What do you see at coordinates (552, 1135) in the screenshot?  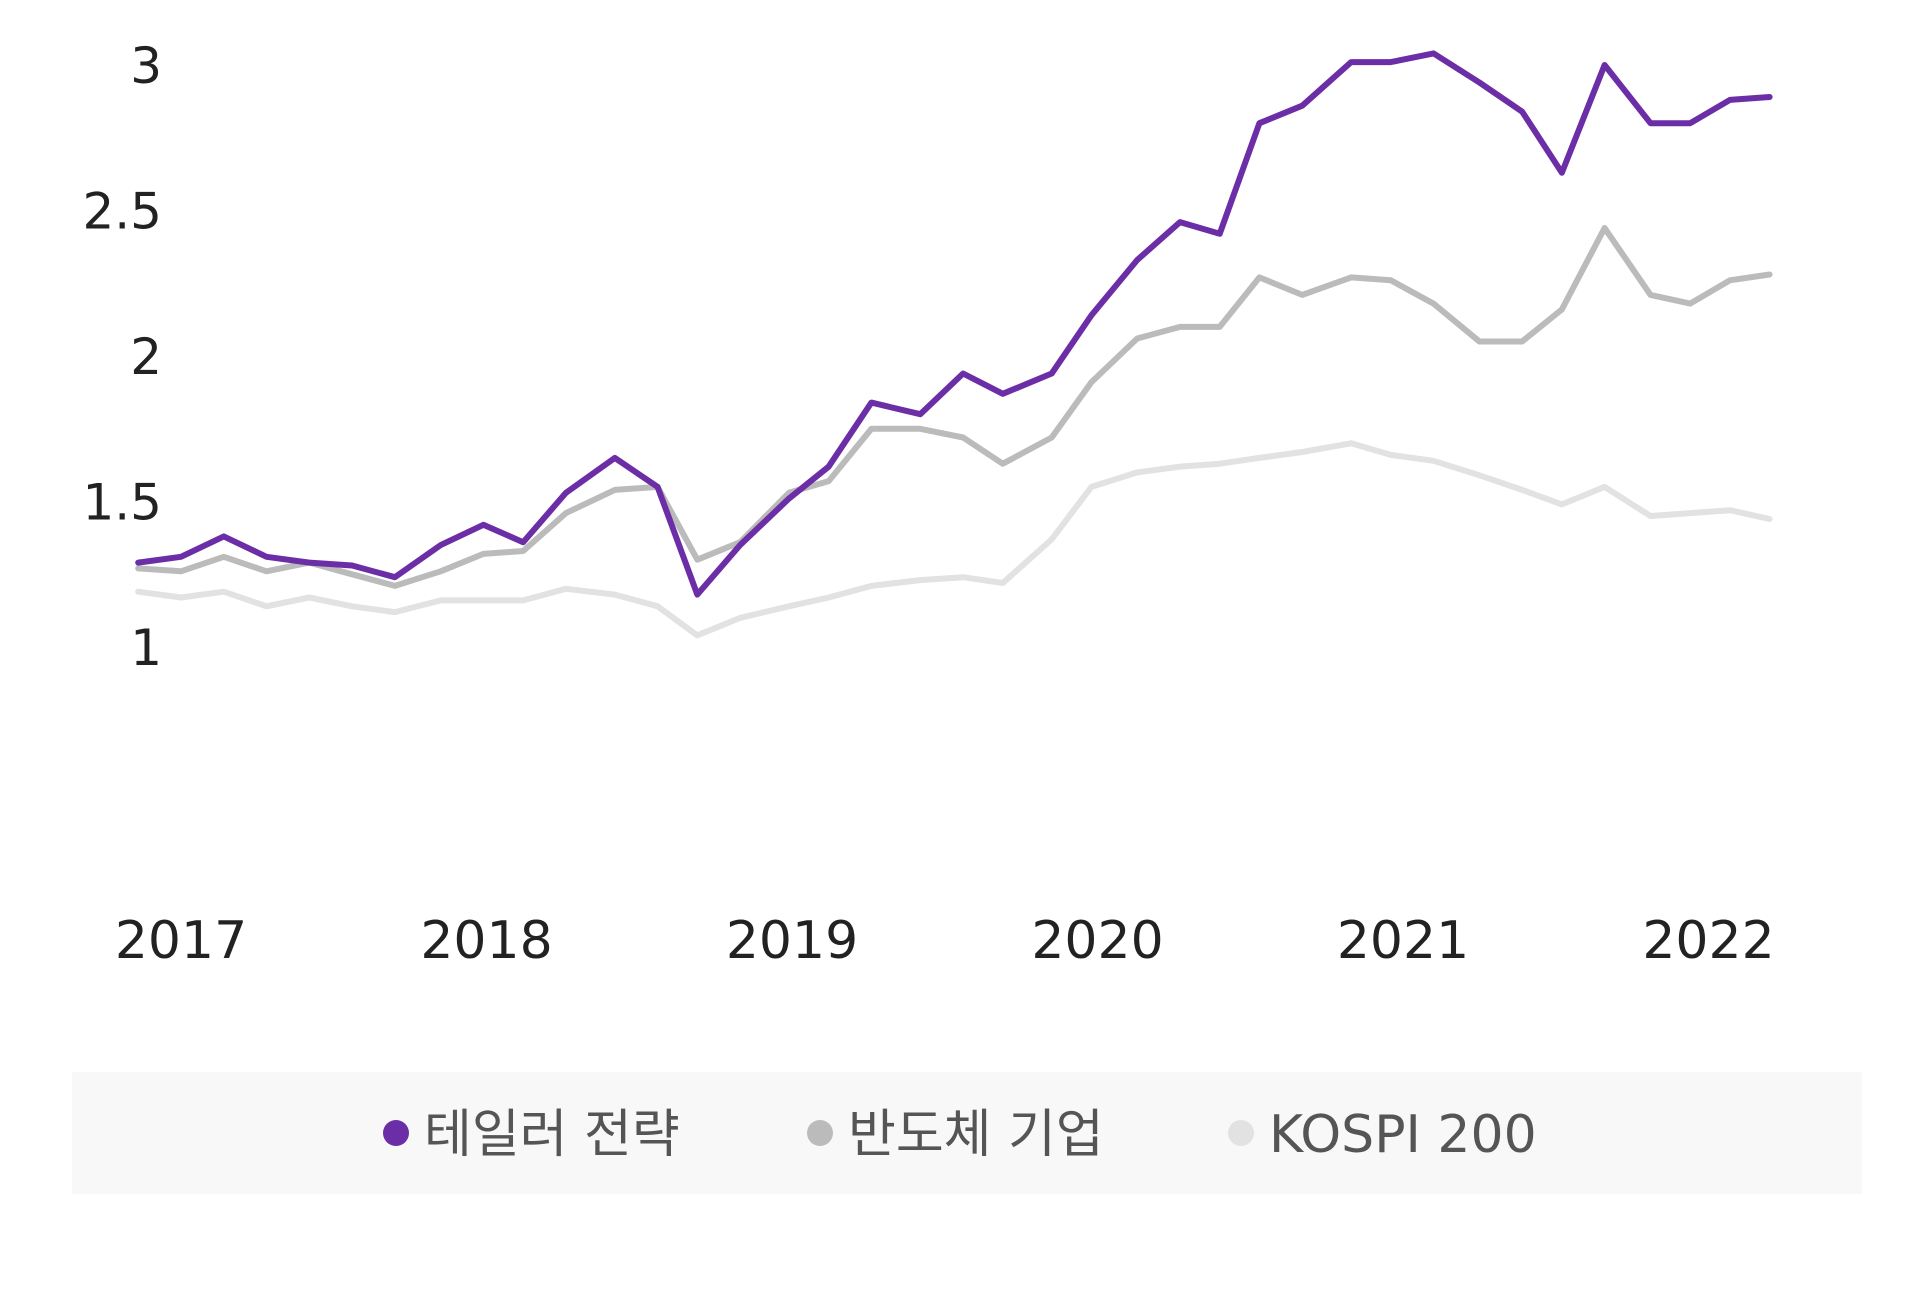 I see `legend-label: 테일러 전략` at bounding box center [552, 1135].